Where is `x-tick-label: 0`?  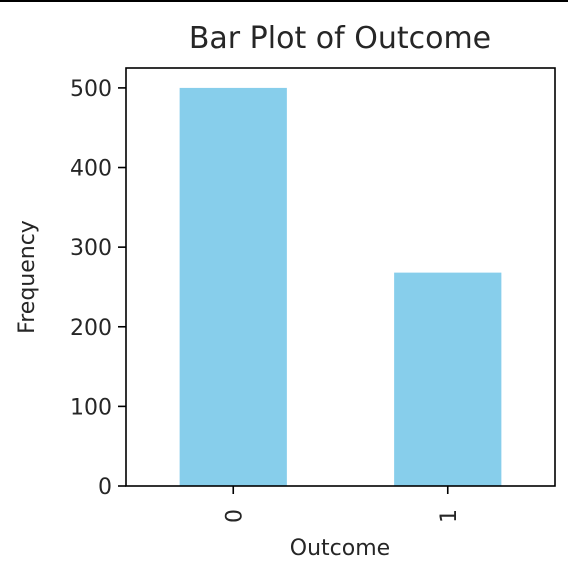 x-tick-label: 0 is located at coordinates (234, 516).